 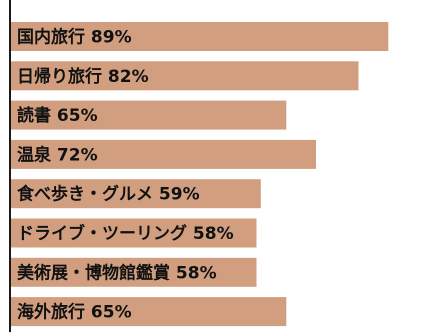 I want to click on bar-label-6: ドライブ・ツーリング 58%, so click(x=125, y=233).